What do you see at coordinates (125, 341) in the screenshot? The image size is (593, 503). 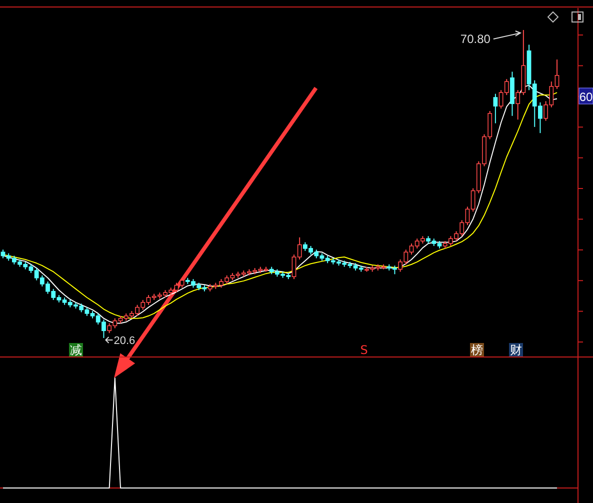 I see `annotation: 20.6` at bounding box center [125, 341].